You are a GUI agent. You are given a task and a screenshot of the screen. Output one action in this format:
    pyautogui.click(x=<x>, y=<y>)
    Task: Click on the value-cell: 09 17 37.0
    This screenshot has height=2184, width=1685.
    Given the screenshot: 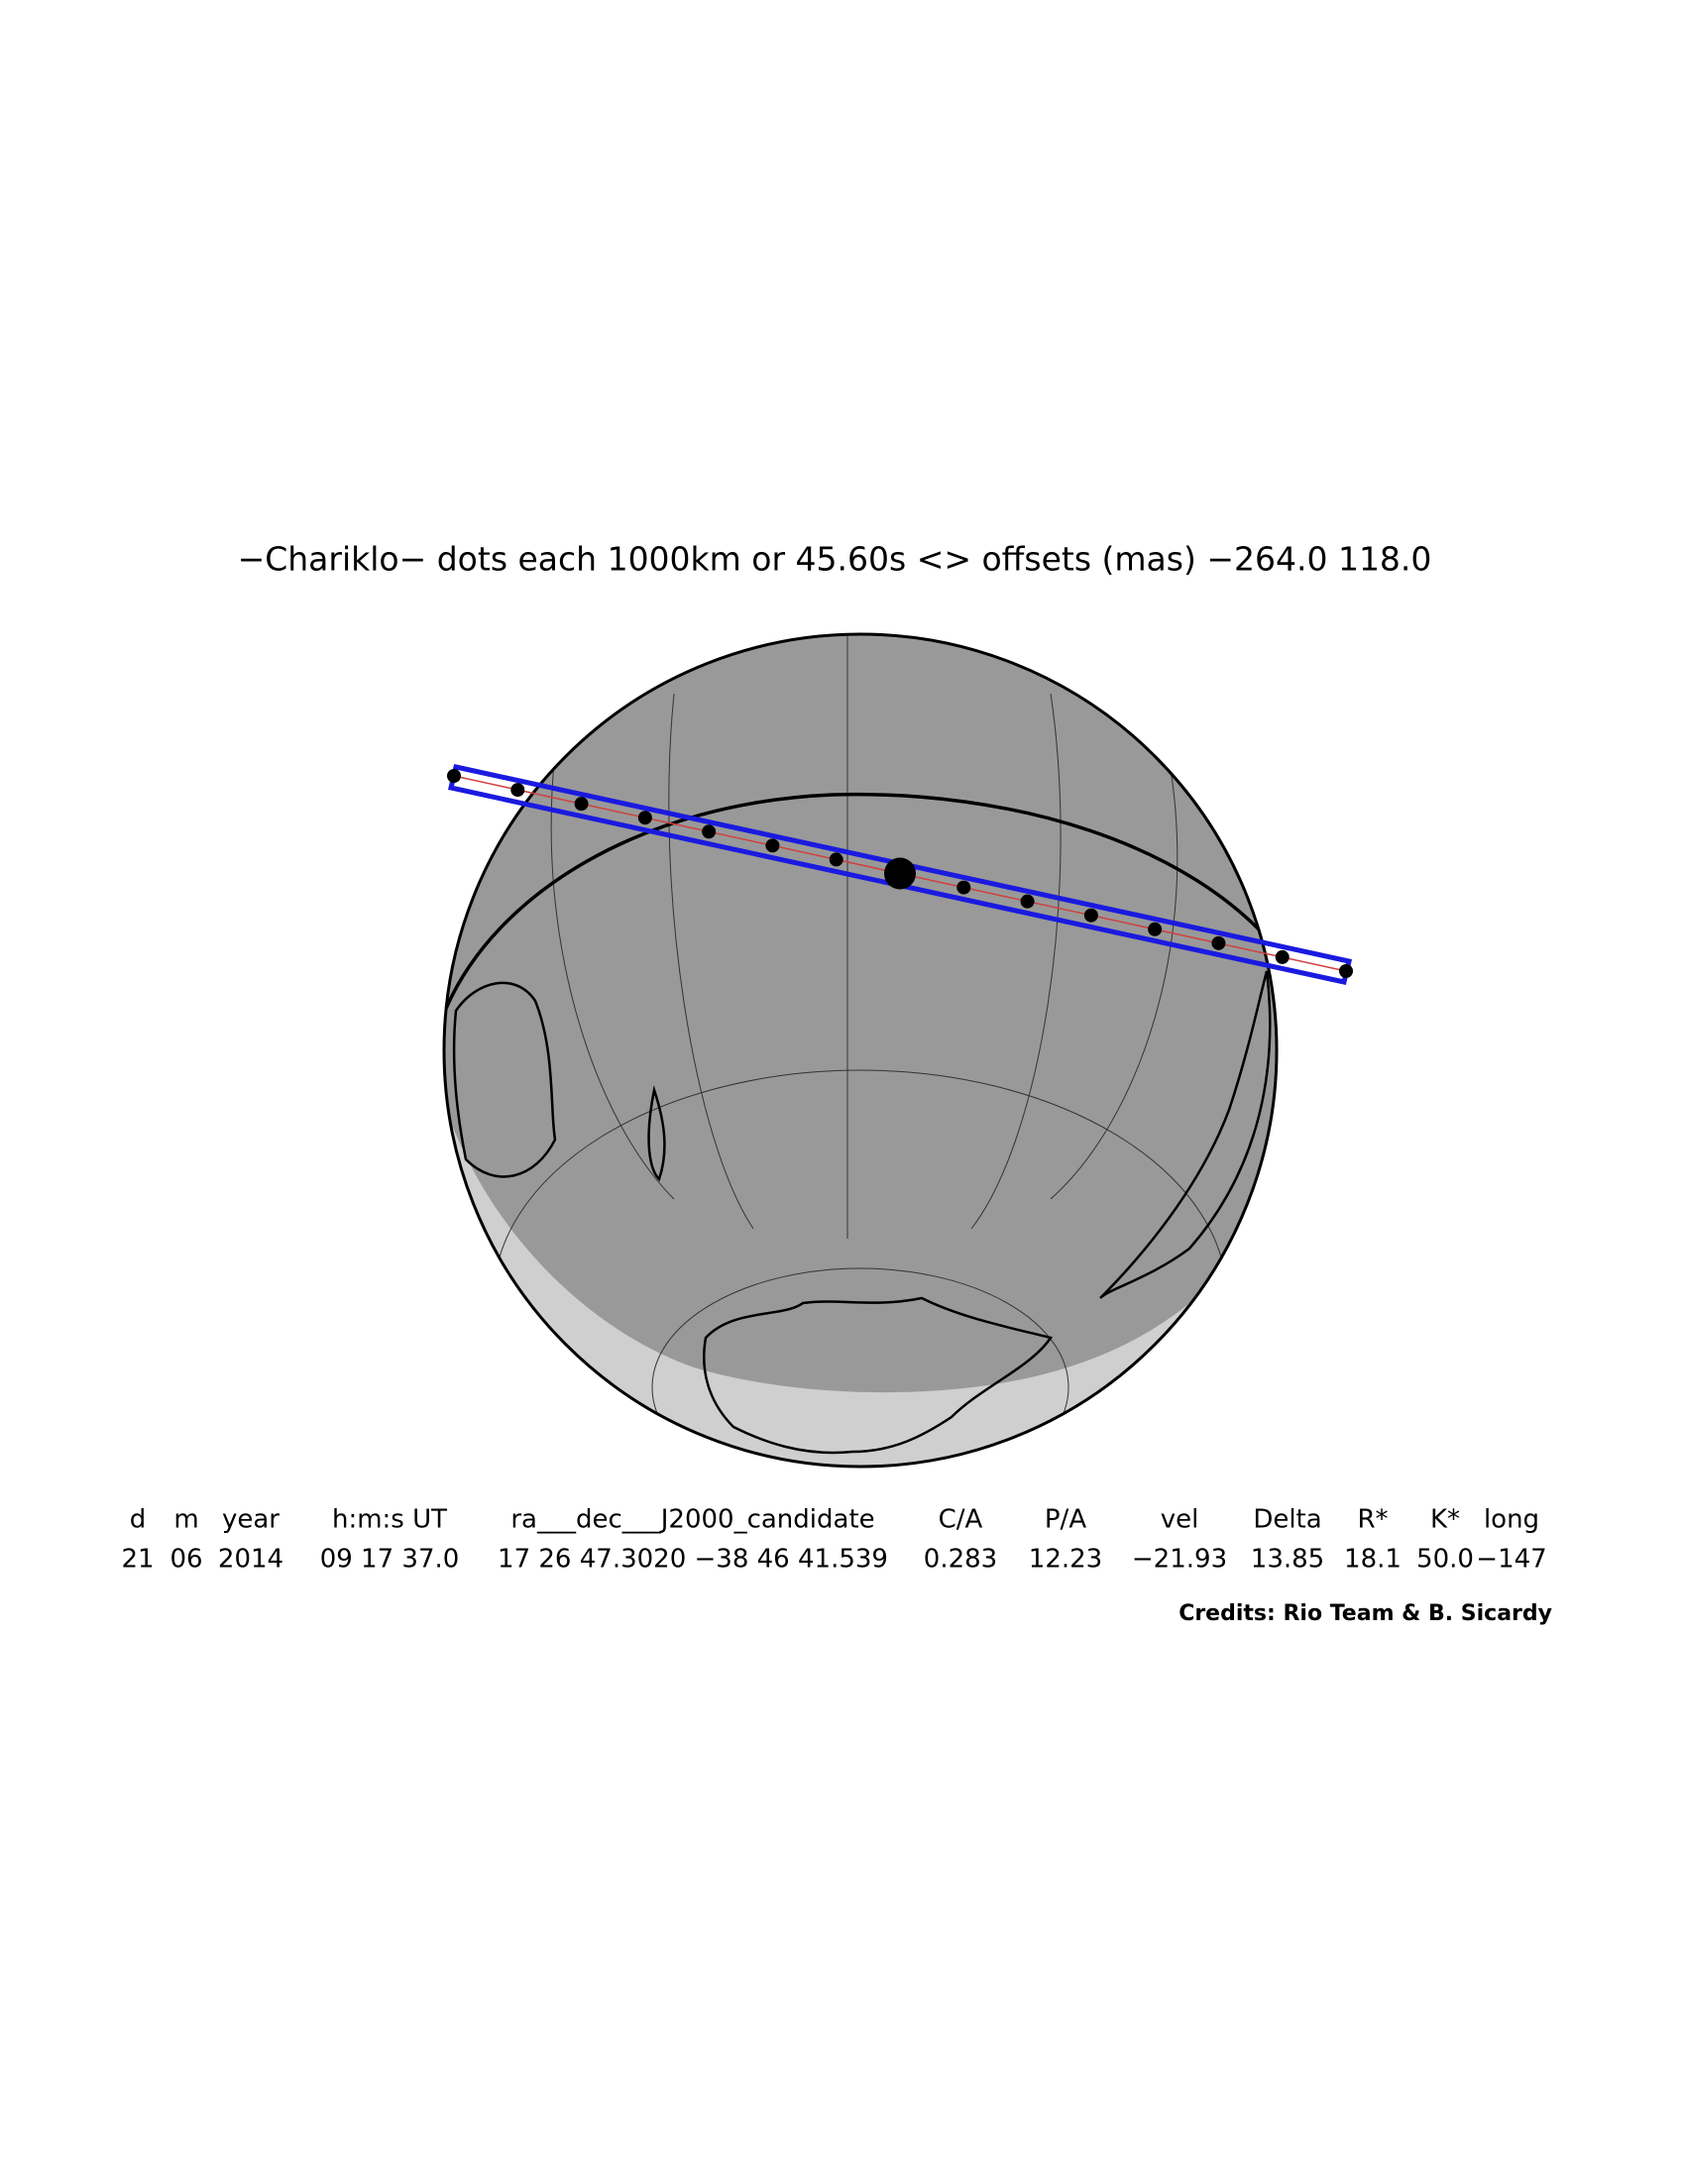 What is the action you would take?
    pyautogui.click(x=390, y=1560)
    